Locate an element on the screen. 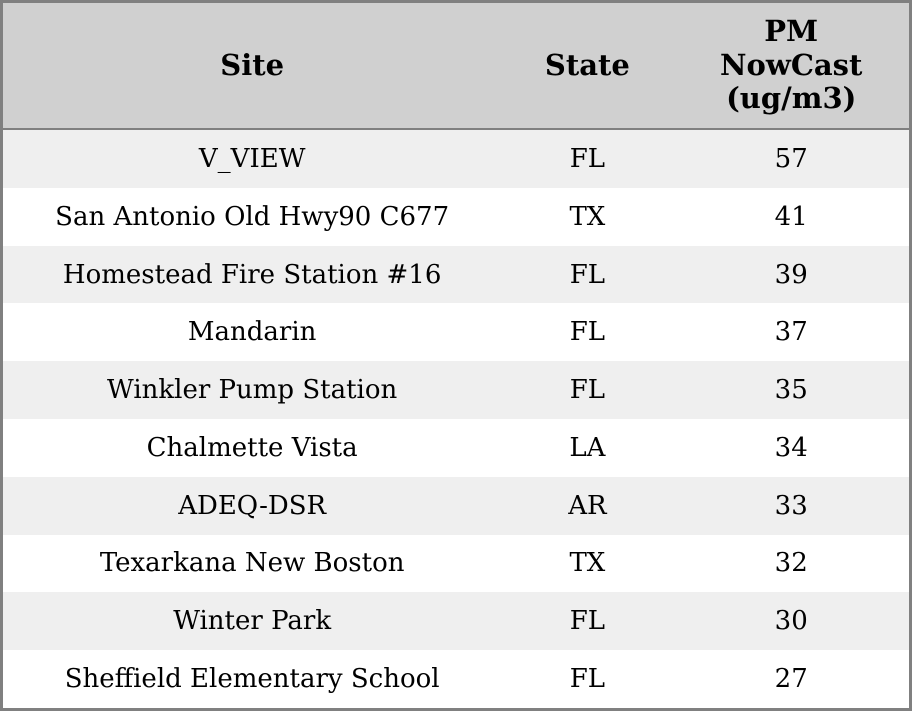 The height and width of the screenshot is (711, 912). site-cell: Mandarin is located at coordinates (252, 332).